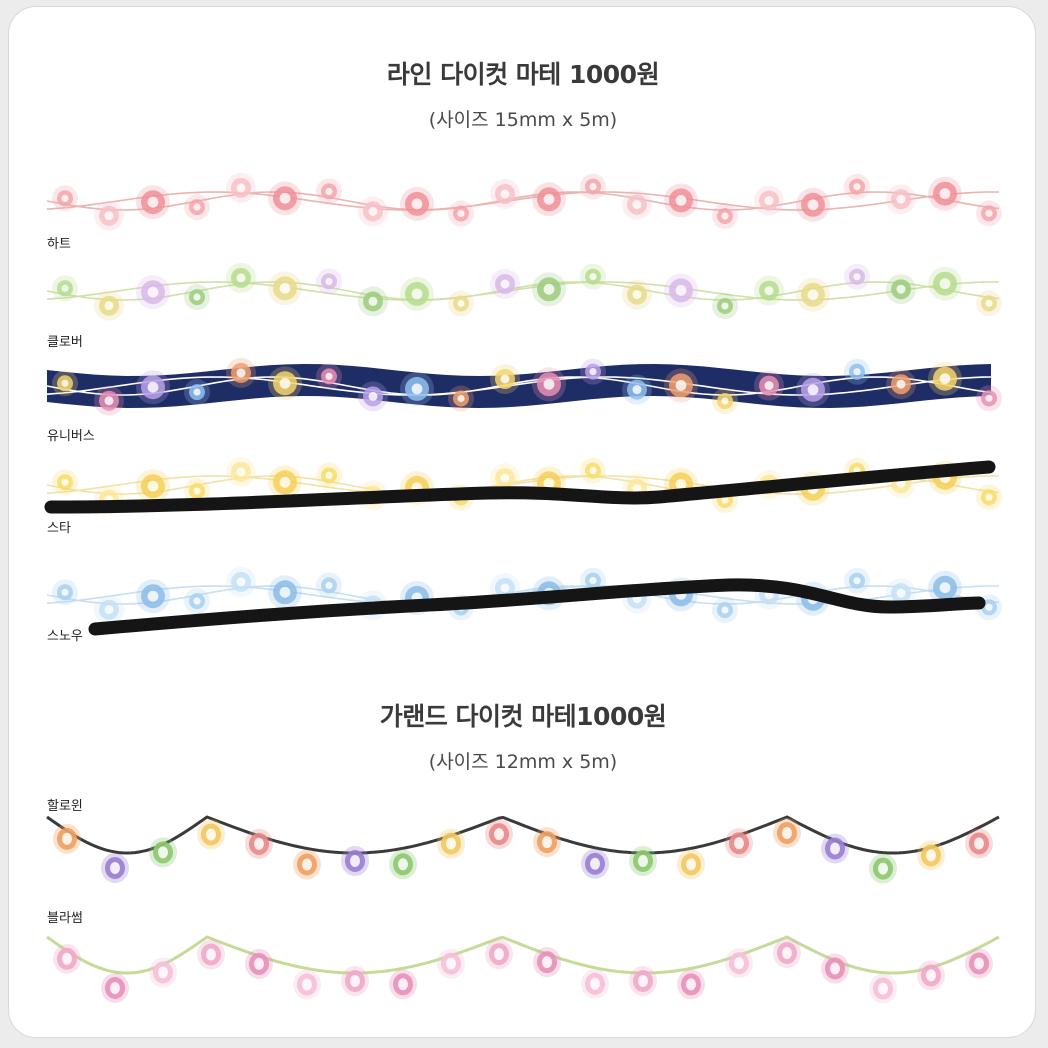  I want to click on label-heart: 하트, so click(59, 244).